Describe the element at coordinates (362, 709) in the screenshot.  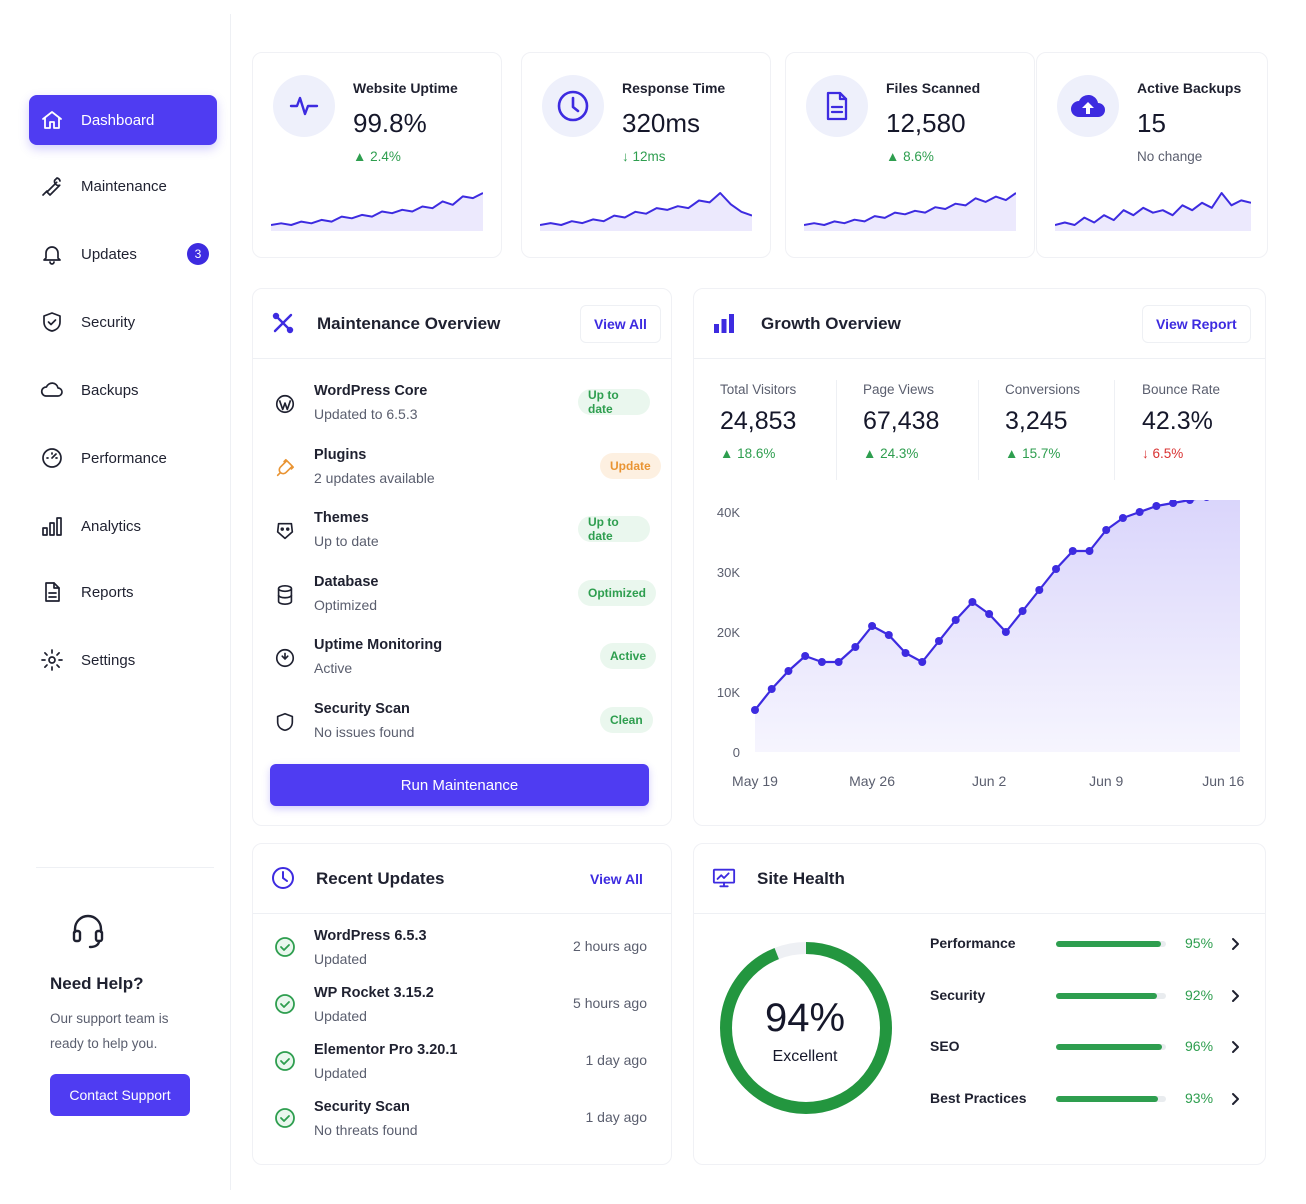
I see `maintenance-item-title: Security Scan` at that location.